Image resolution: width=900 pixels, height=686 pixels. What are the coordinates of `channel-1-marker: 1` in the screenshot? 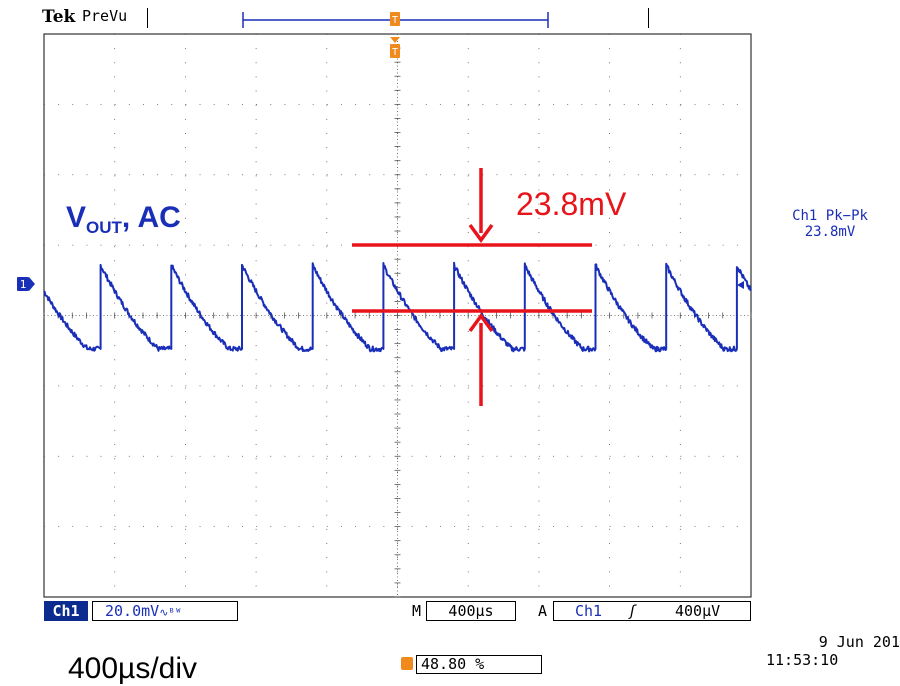 It's located at (26, 284).